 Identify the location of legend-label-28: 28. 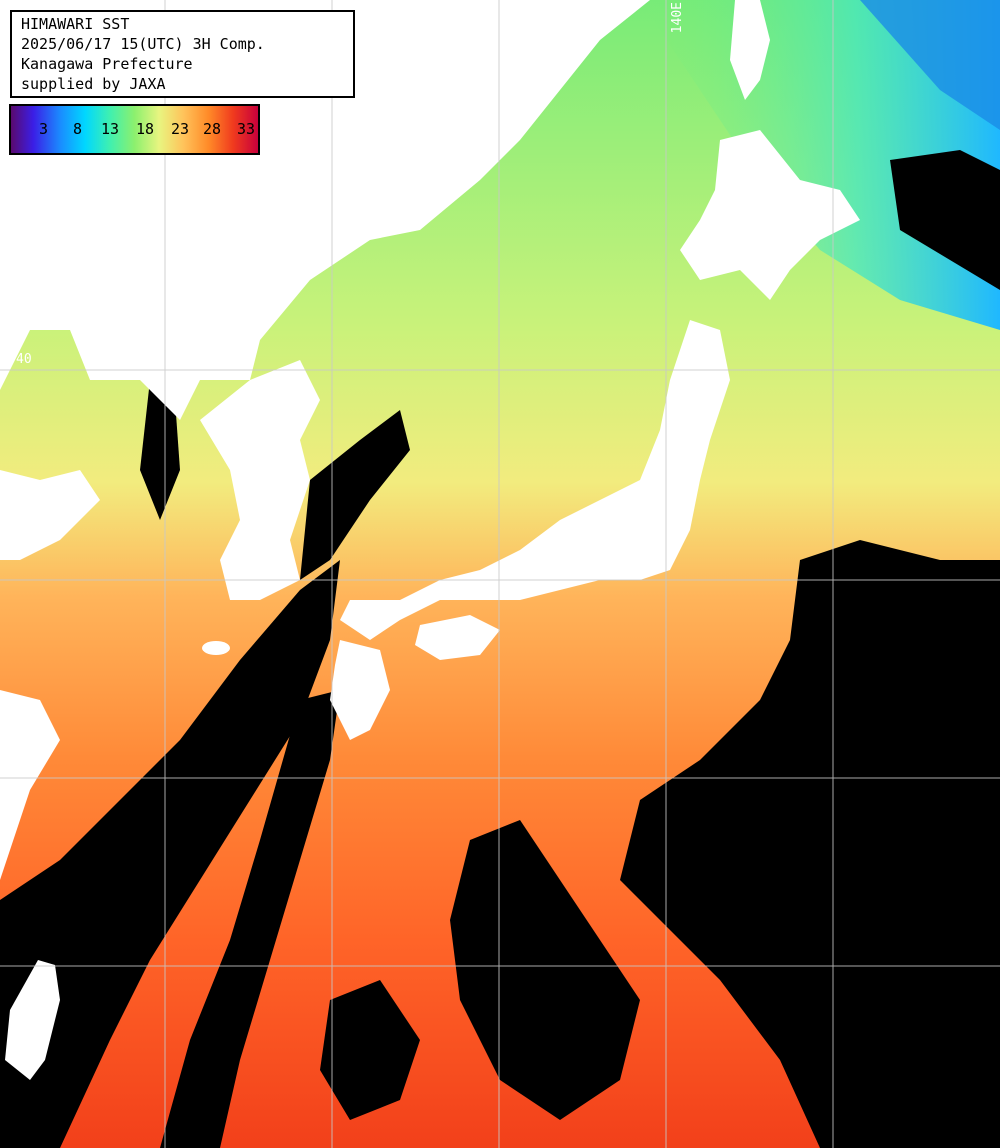
(212, 129).